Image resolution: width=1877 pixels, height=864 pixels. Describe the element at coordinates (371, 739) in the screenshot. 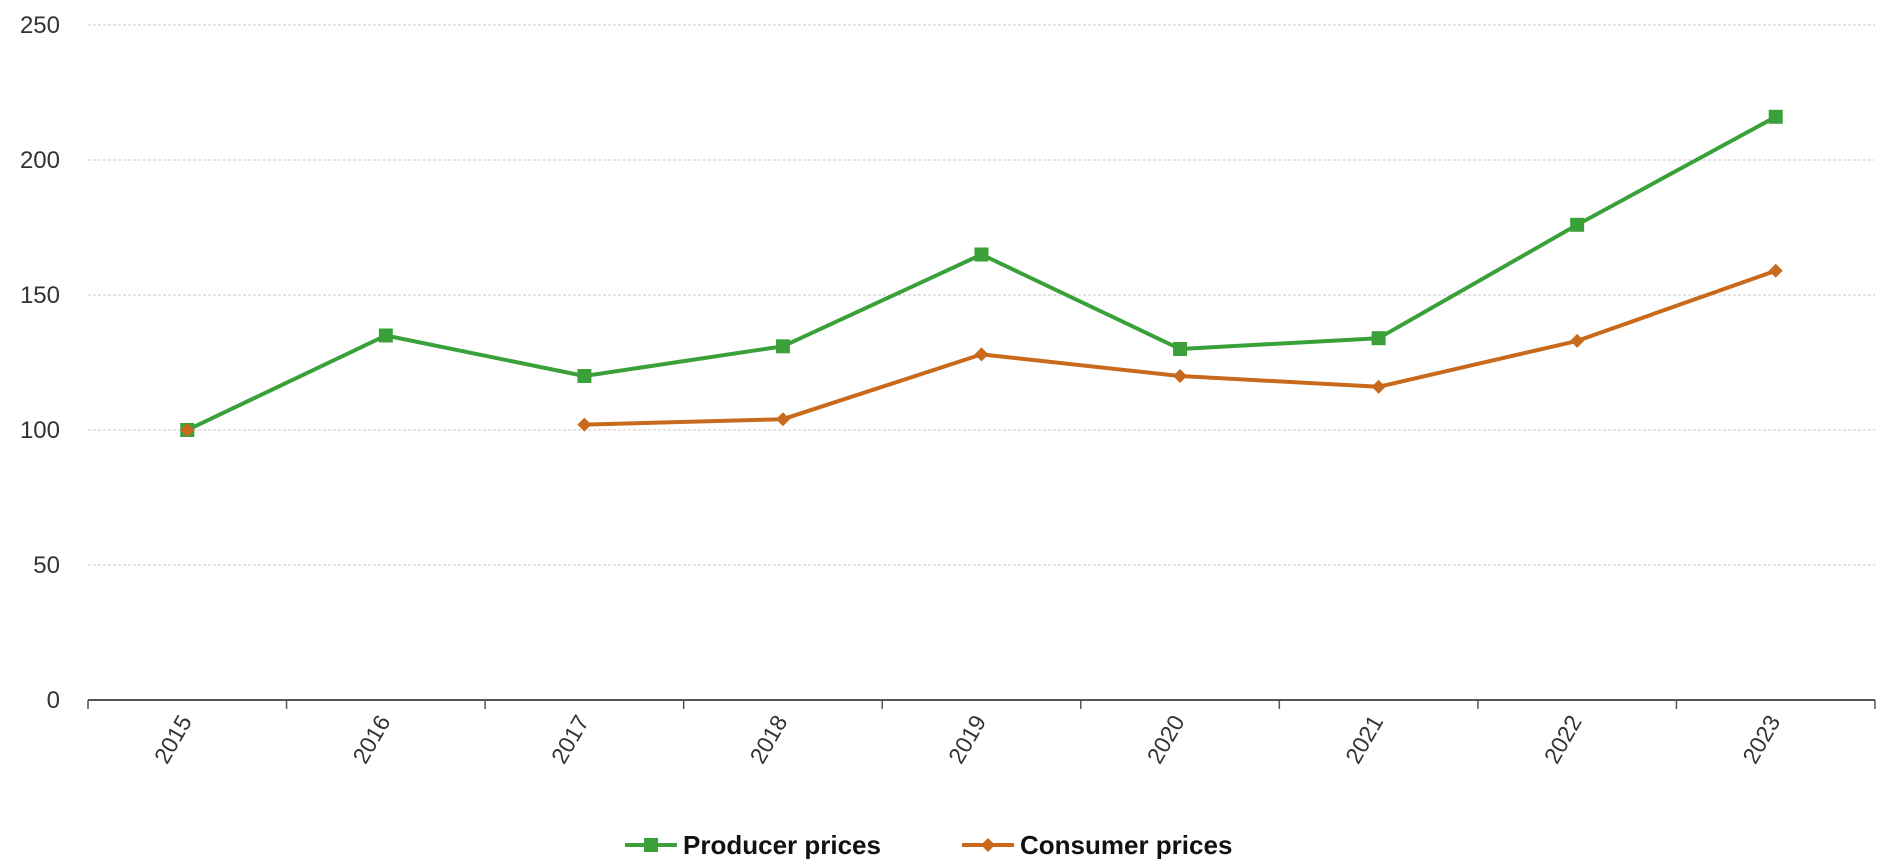

I see `x-tick-label: 2016` at that location.